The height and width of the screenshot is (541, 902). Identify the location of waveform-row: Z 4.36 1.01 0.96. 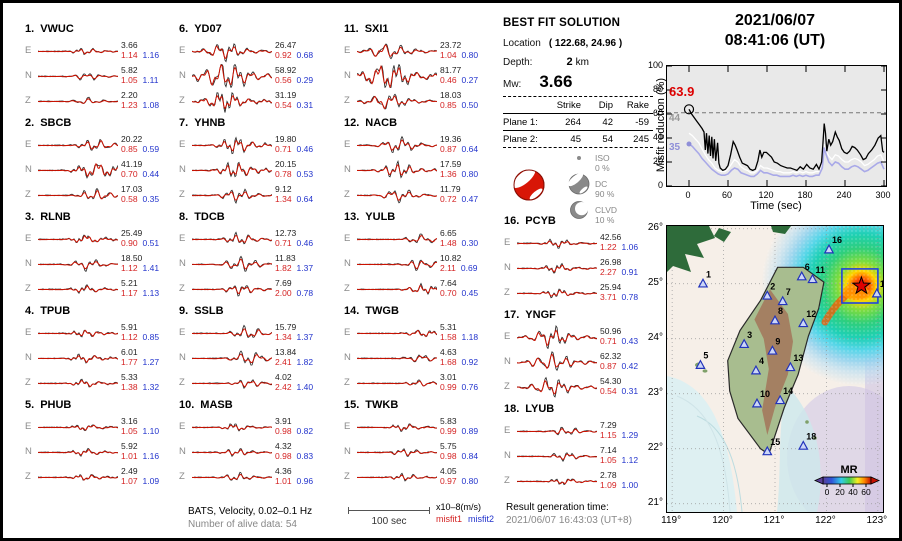
(255, 476).